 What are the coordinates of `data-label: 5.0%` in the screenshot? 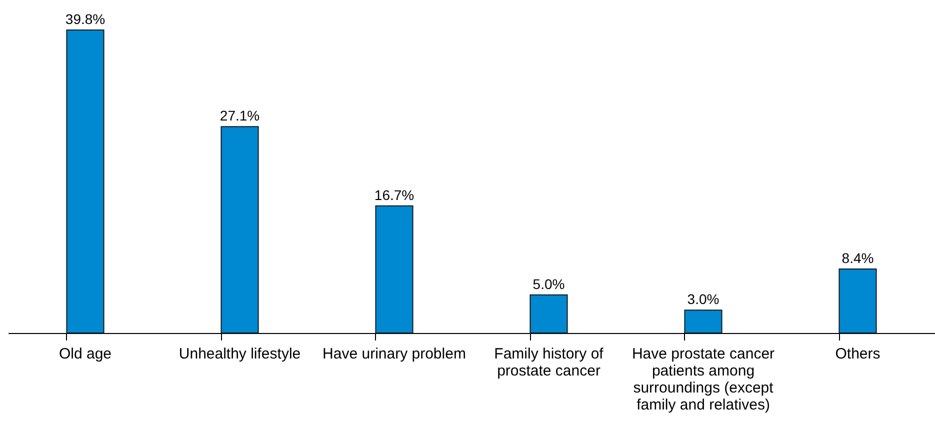 It's located at (548, 284).